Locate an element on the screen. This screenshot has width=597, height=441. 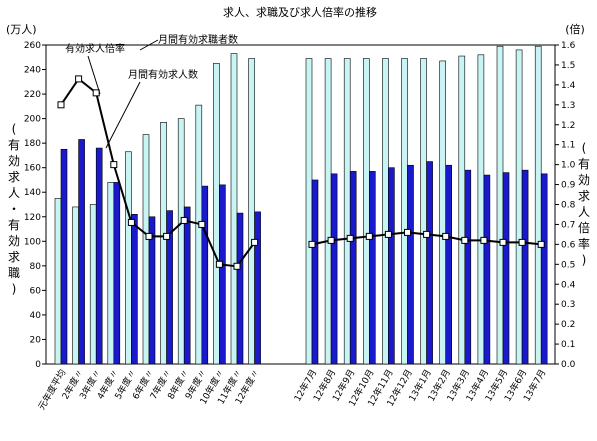
y-tick-label: 60 is located at coordinates (36, 291).